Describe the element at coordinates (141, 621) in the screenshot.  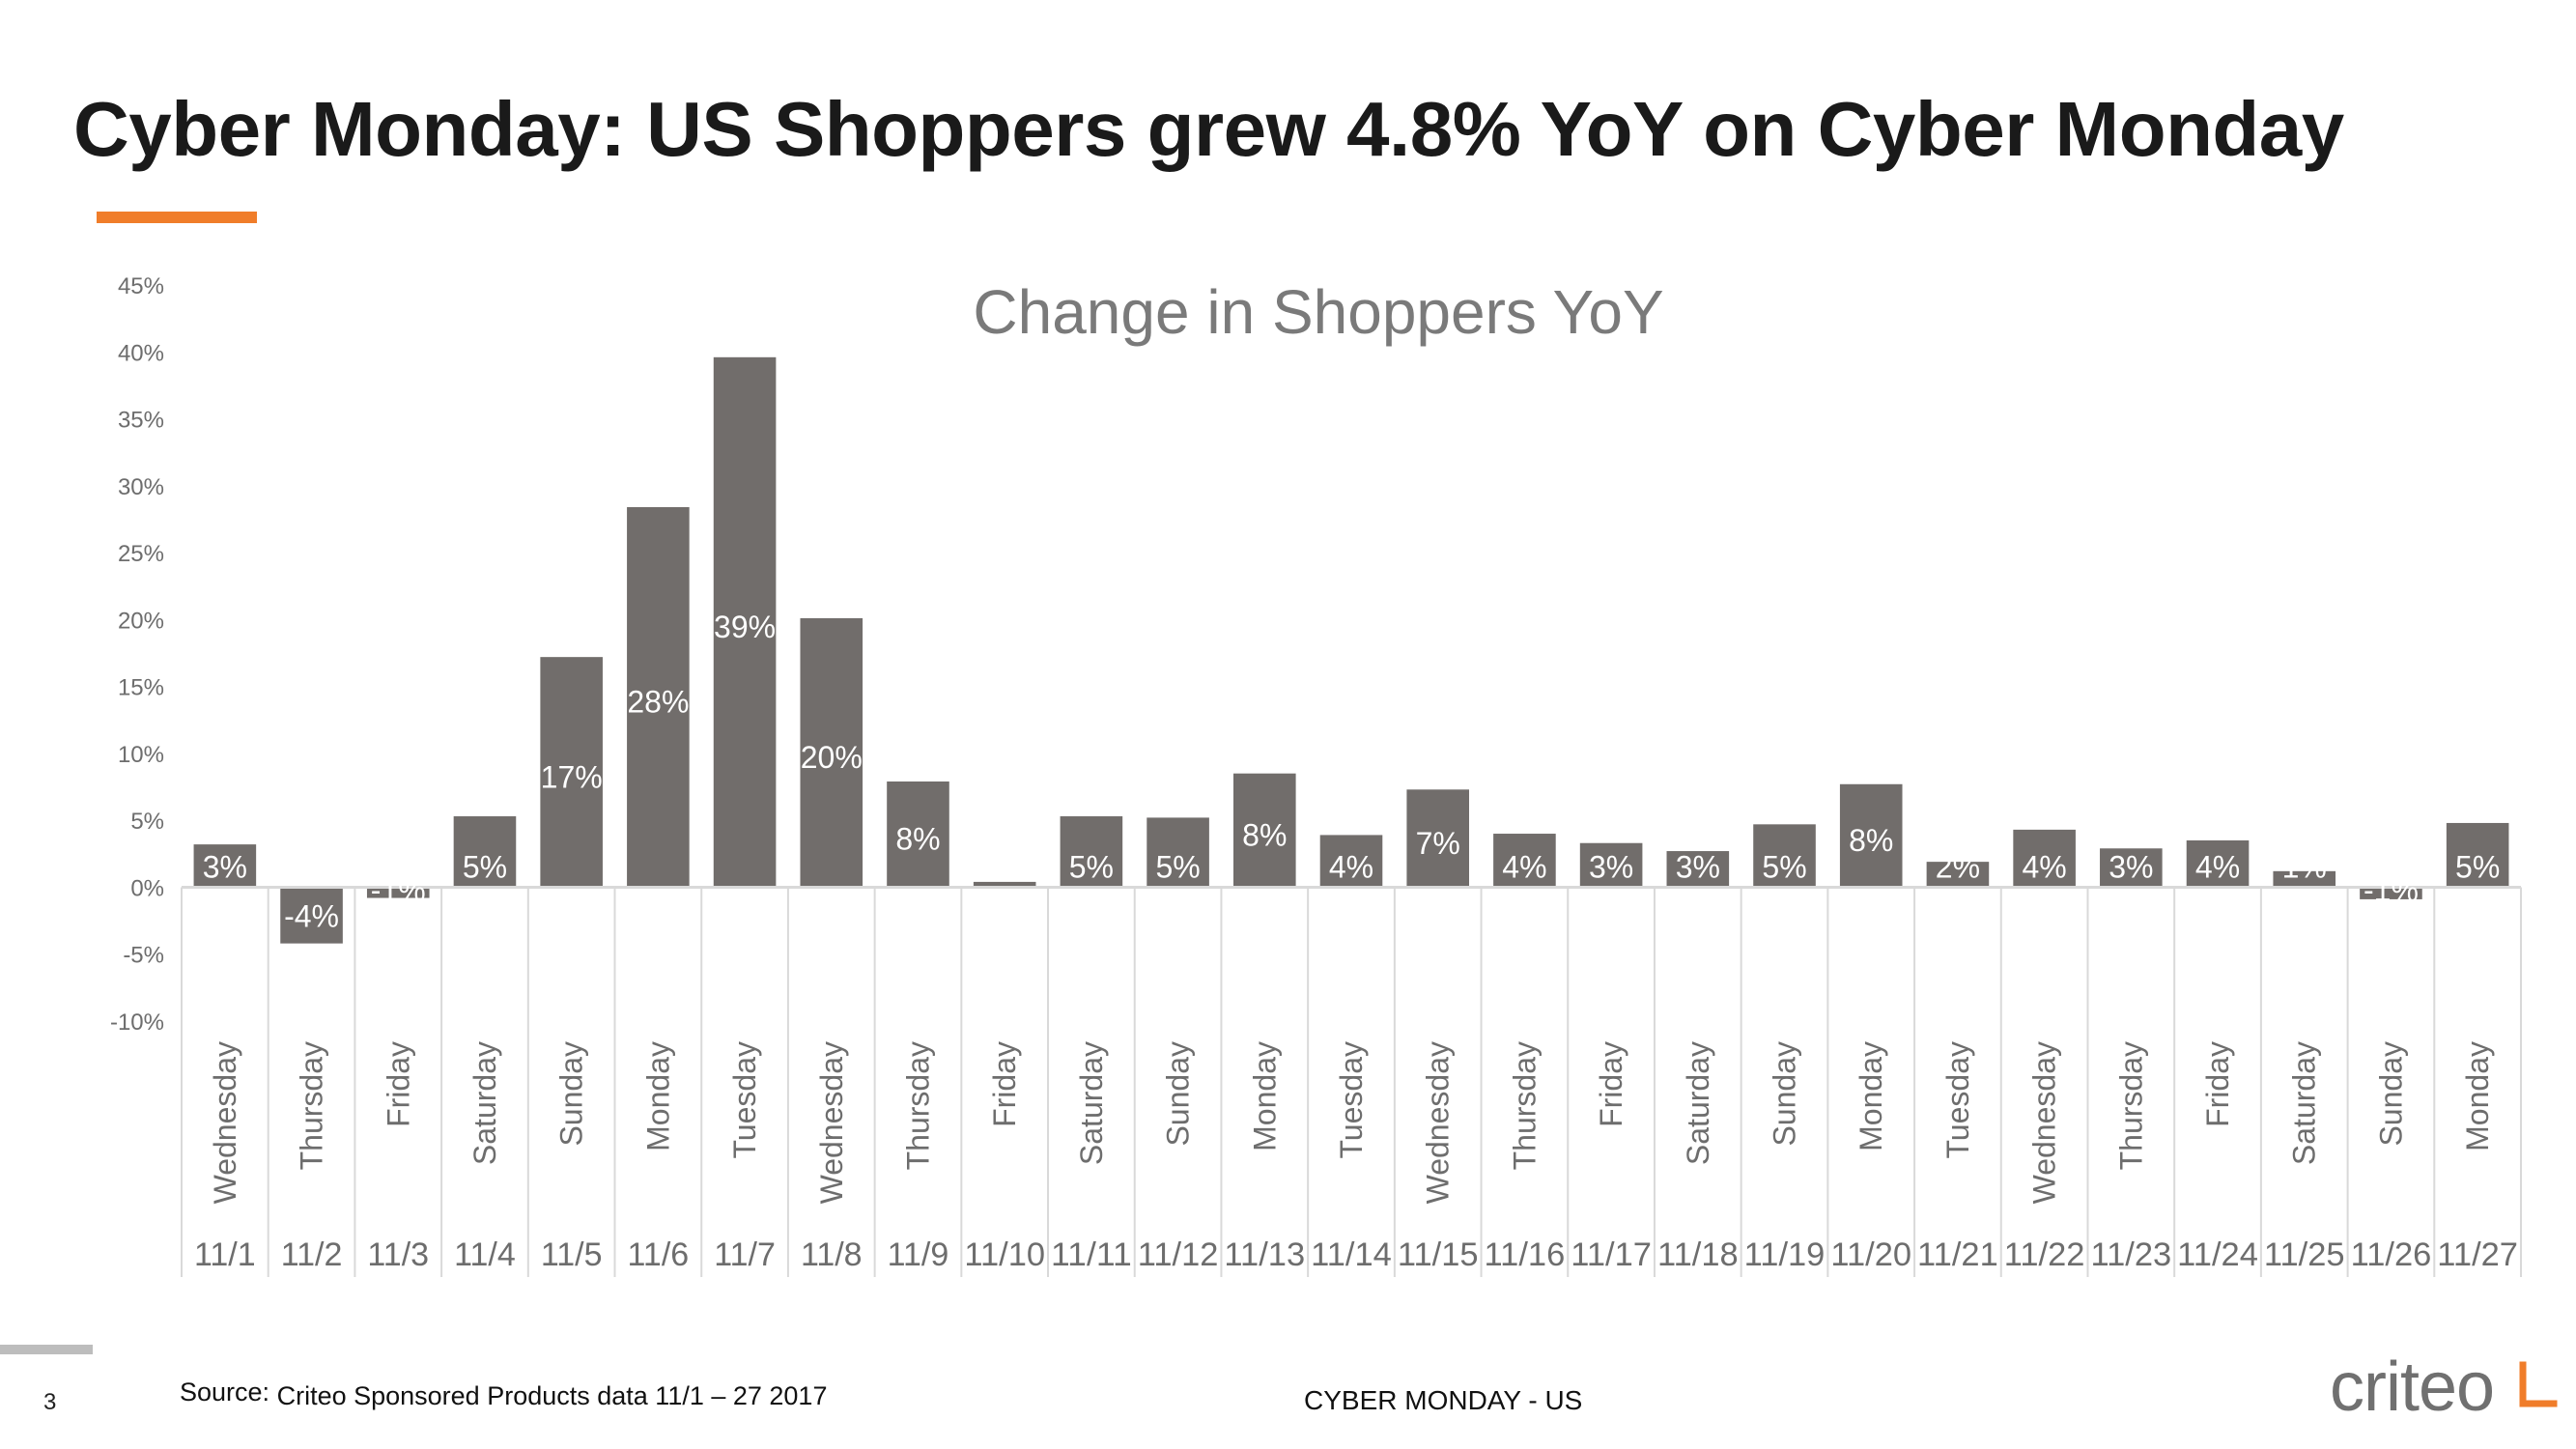
I see `y-tick-label: 20%` at that location.